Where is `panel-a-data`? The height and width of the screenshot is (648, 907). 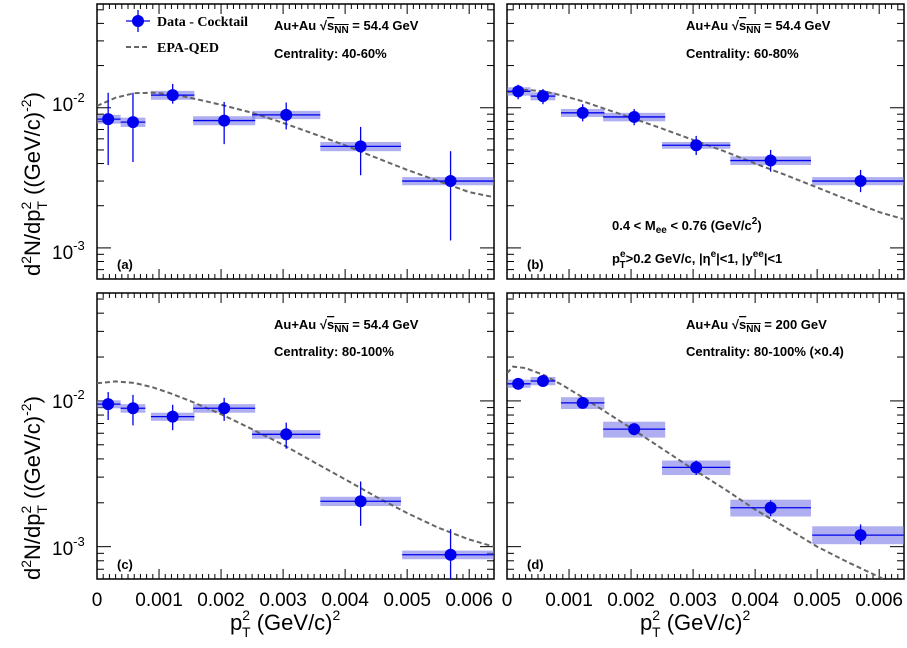 panel-a-data is located at coordinates (295, 162).